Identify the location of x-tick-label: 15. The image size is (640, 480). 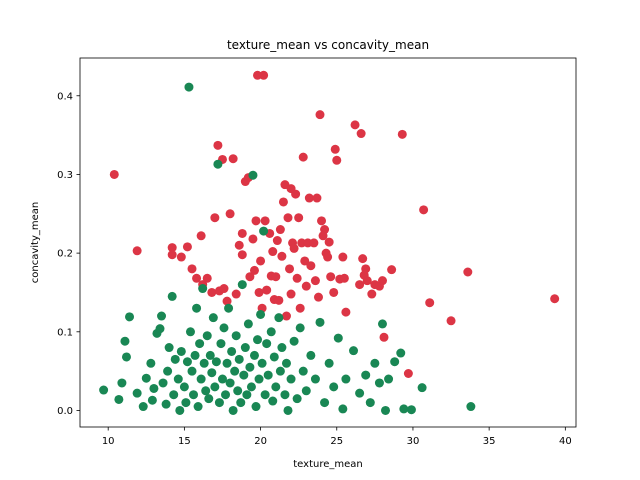
(184, 441).